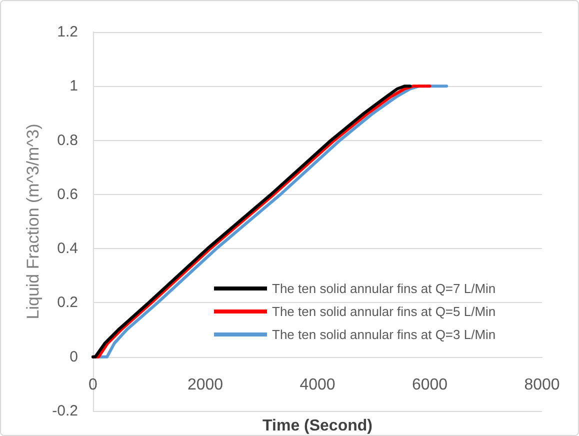 This screenshot has height=436, width=579. I want to click on y-tick-label: 0.8, so click(67, 140).